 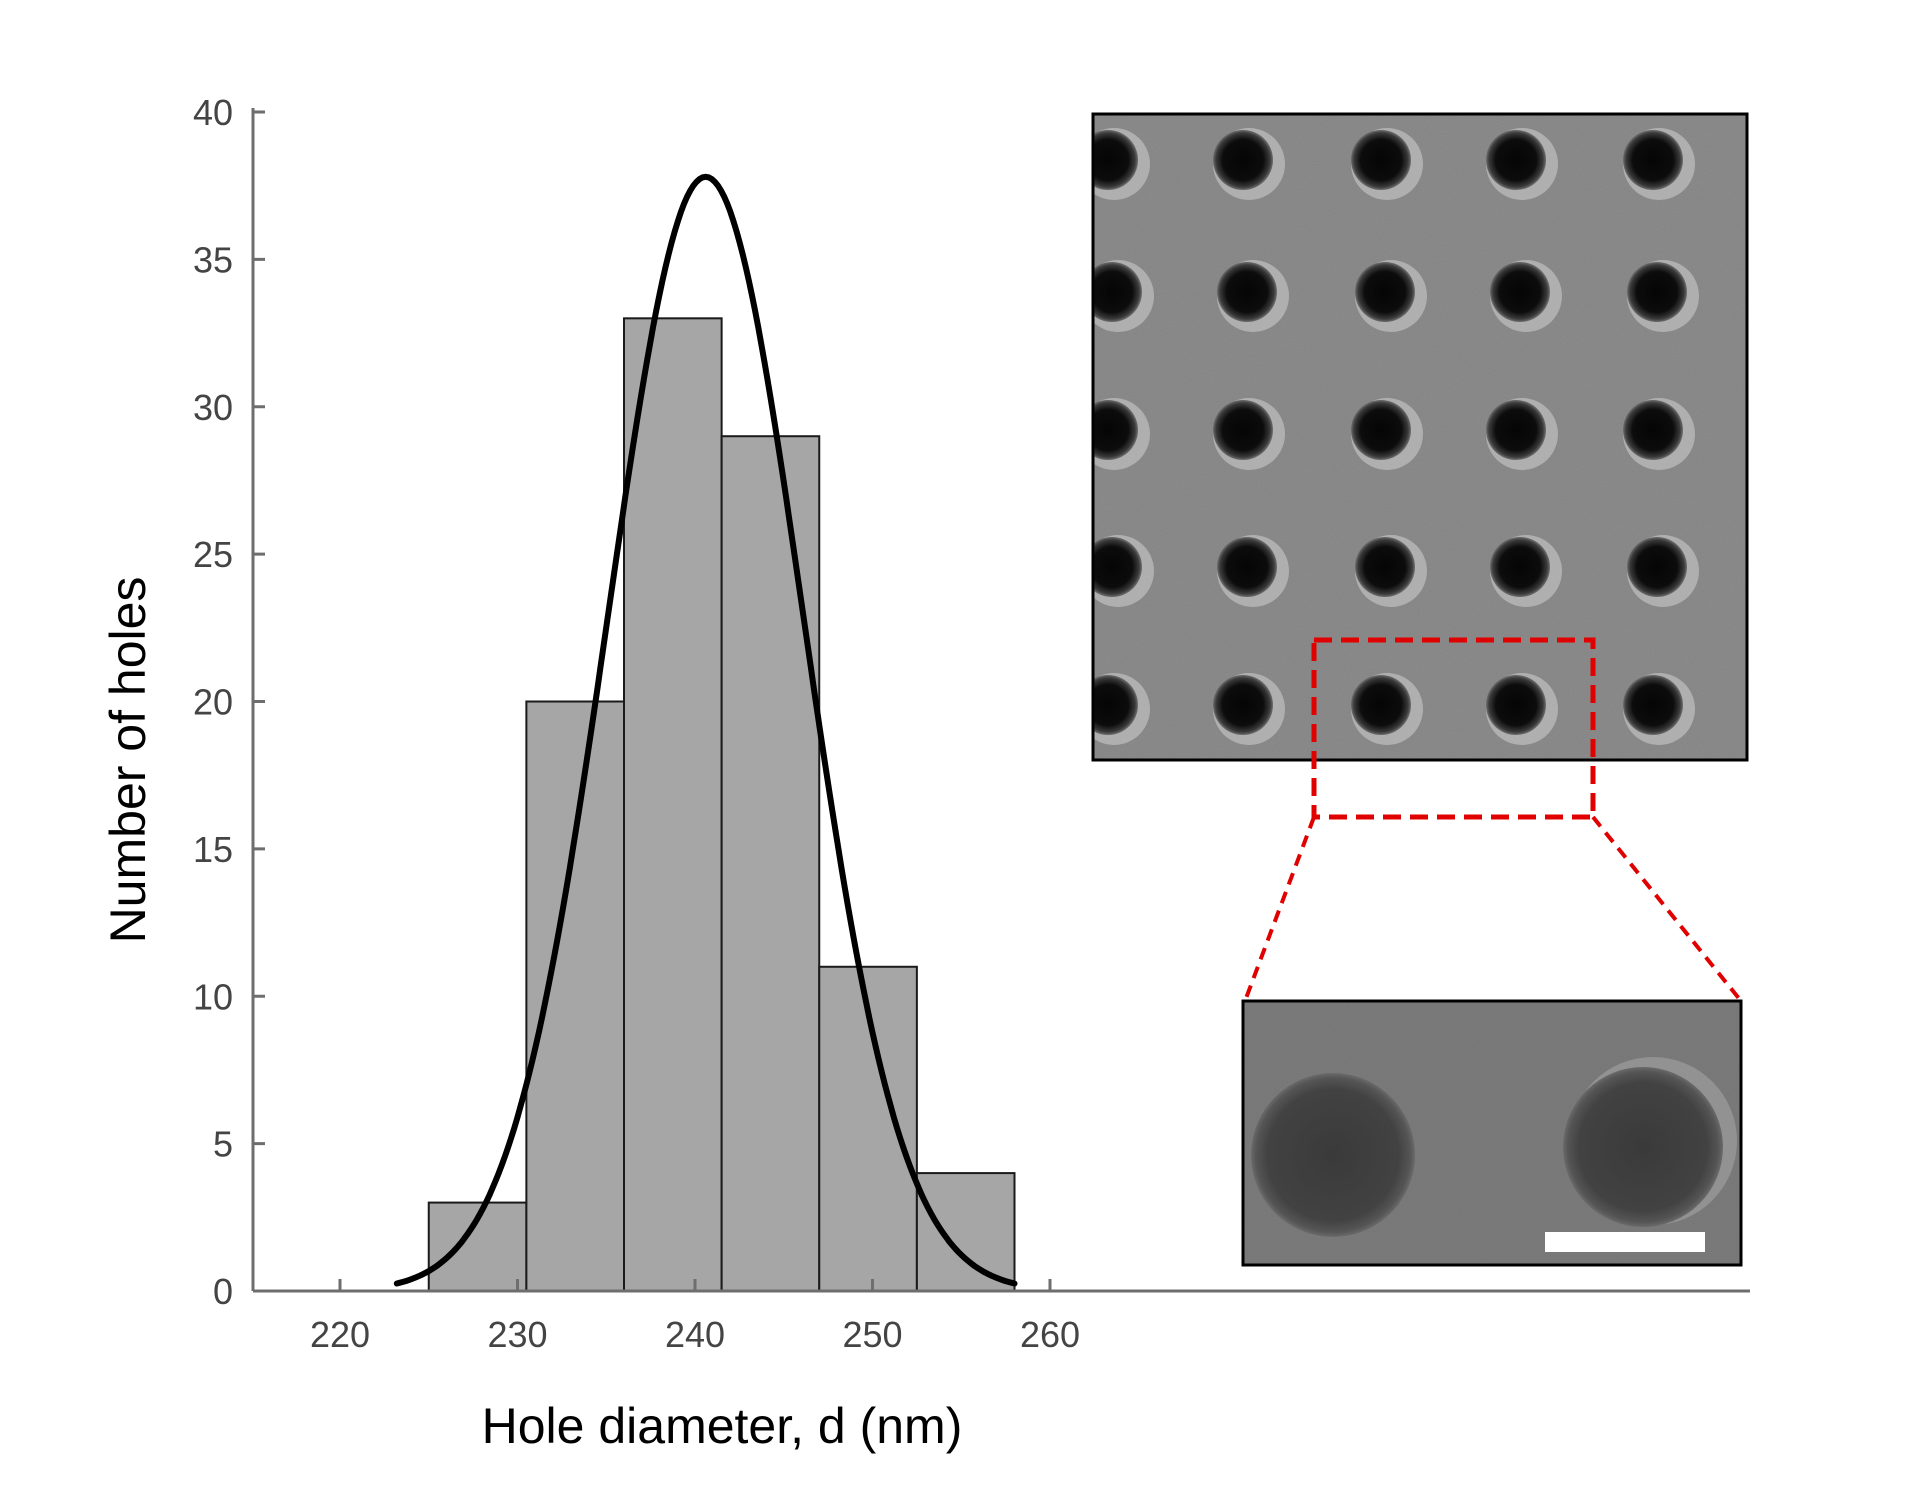 What do you see at coordinates (213, 407) in the screenshot?
I see `y-tick-label: 30` at bounding box center [213, 407].